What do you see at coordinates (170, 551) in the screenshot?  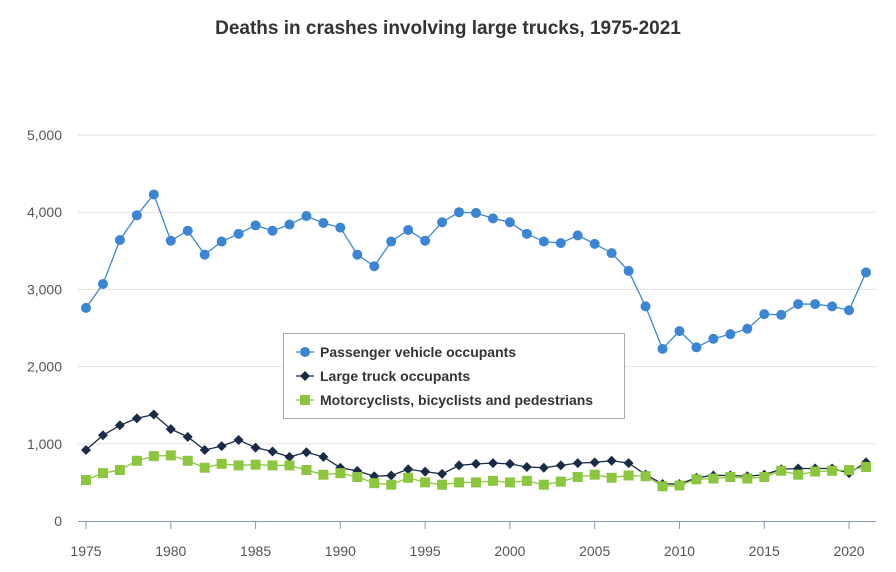 I see `x-tick-label: 1980` at bounding box center [170, 551].